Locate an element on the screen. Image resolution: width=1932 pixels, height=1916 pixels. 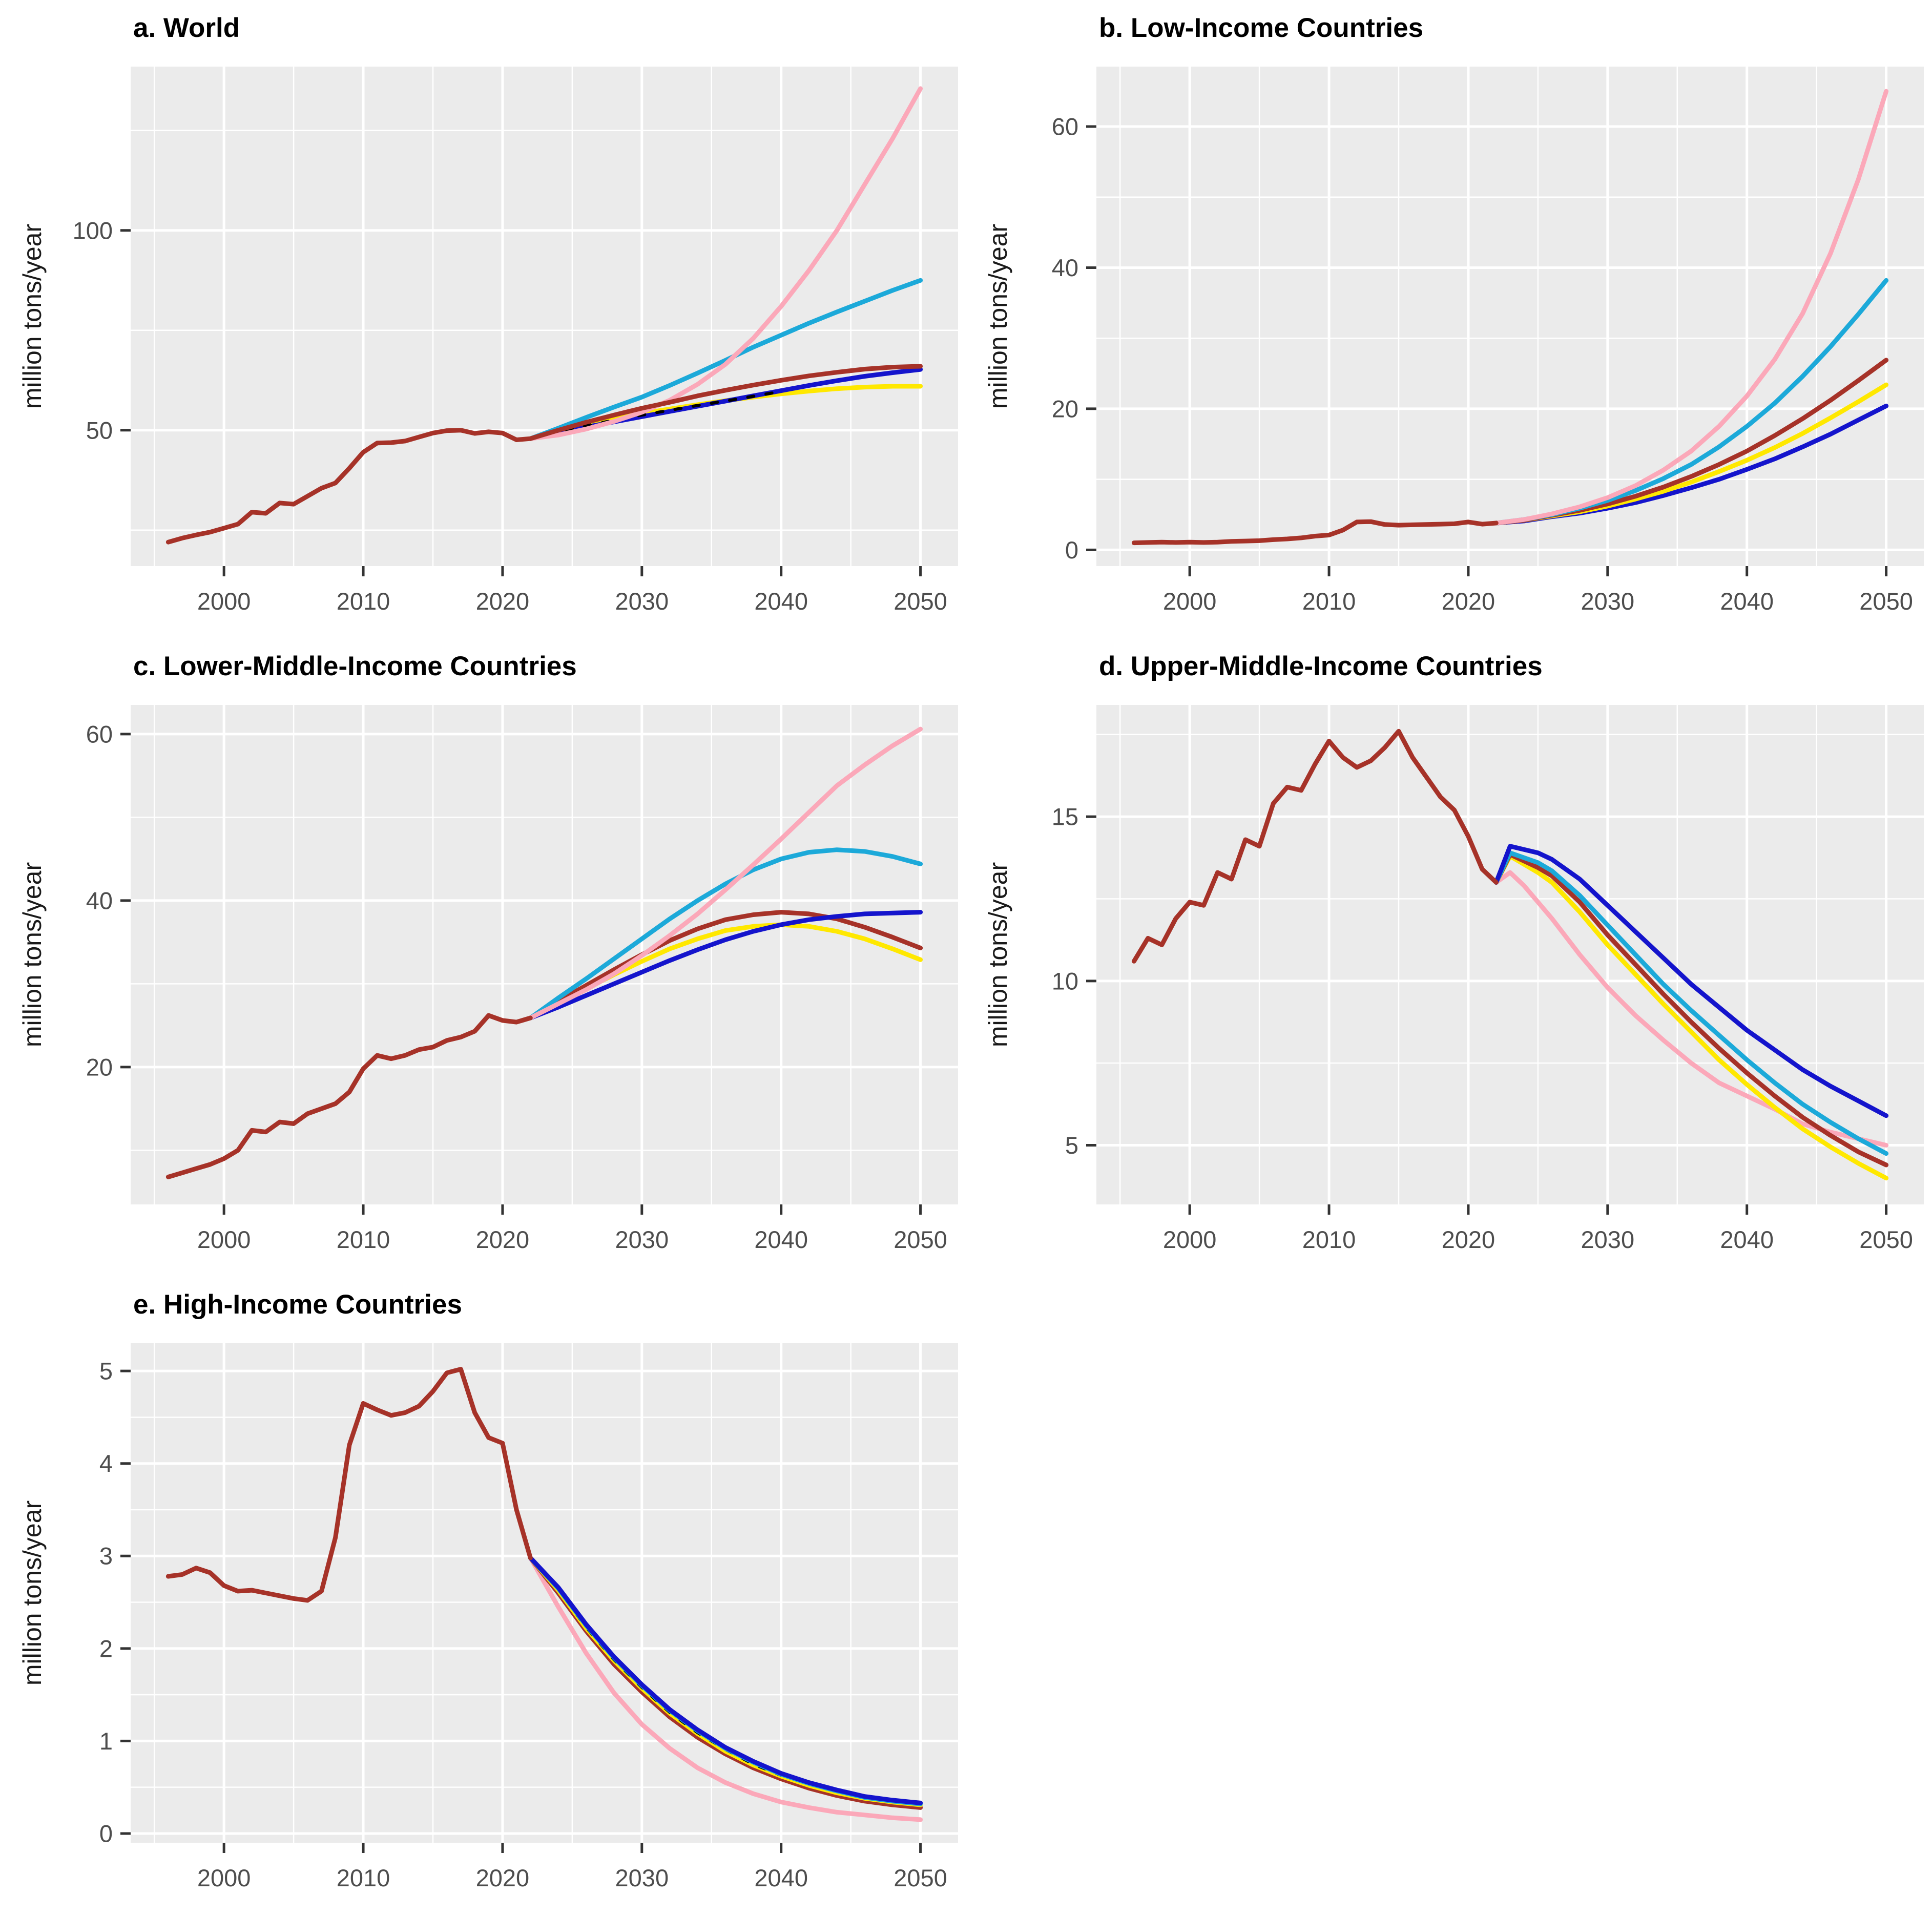
y-tick-label: 15 is located at coordinates (1065, 816).